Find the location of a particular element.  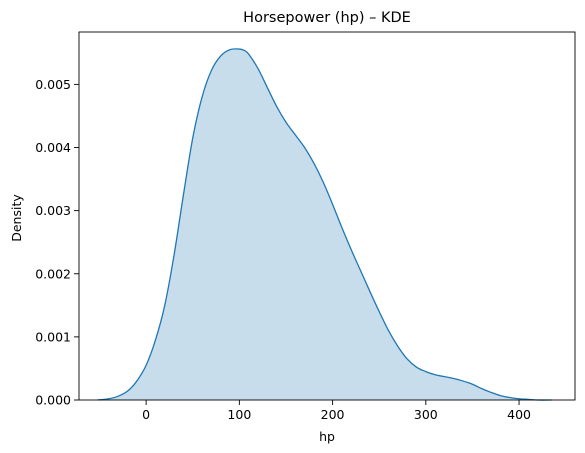

y-tick-label: 0.004 is located at coordinates (53, 147).